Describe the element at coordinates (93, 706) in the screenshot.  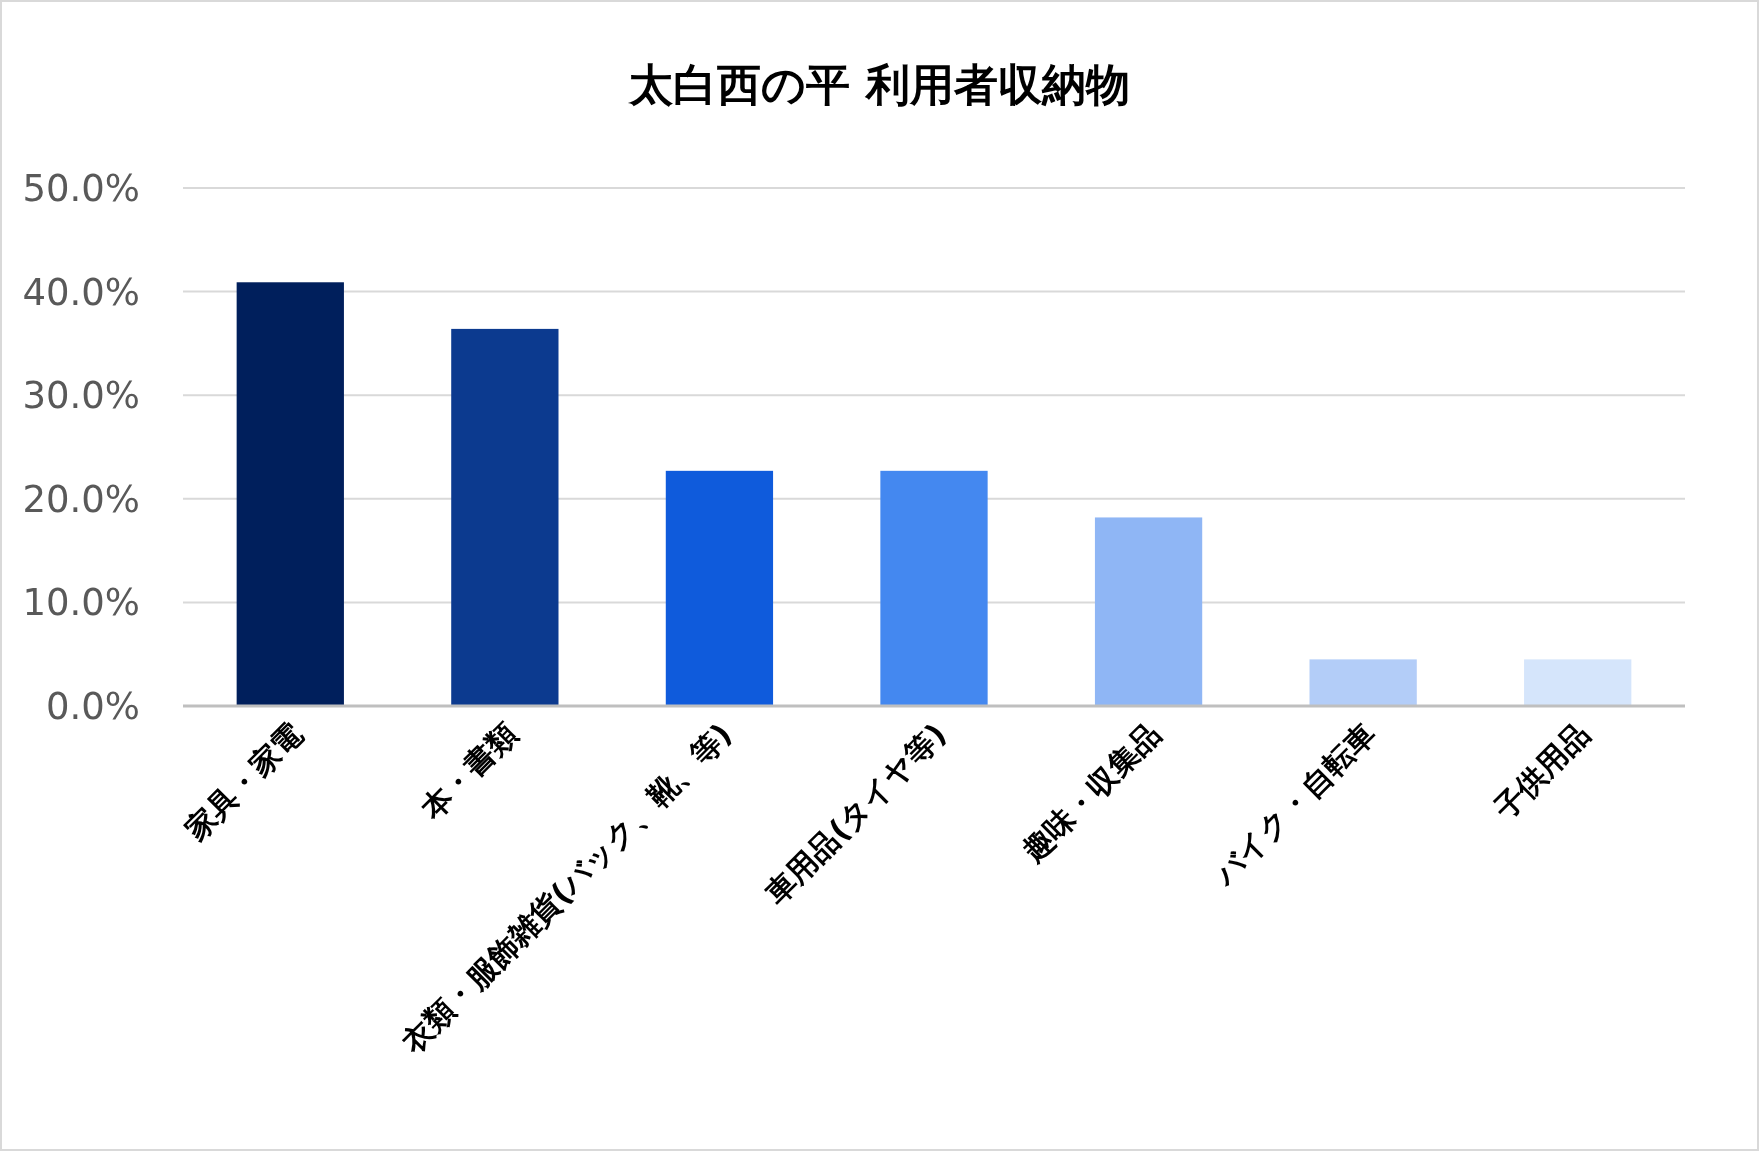
I see `y-tick-label: 0.0%` at that location.